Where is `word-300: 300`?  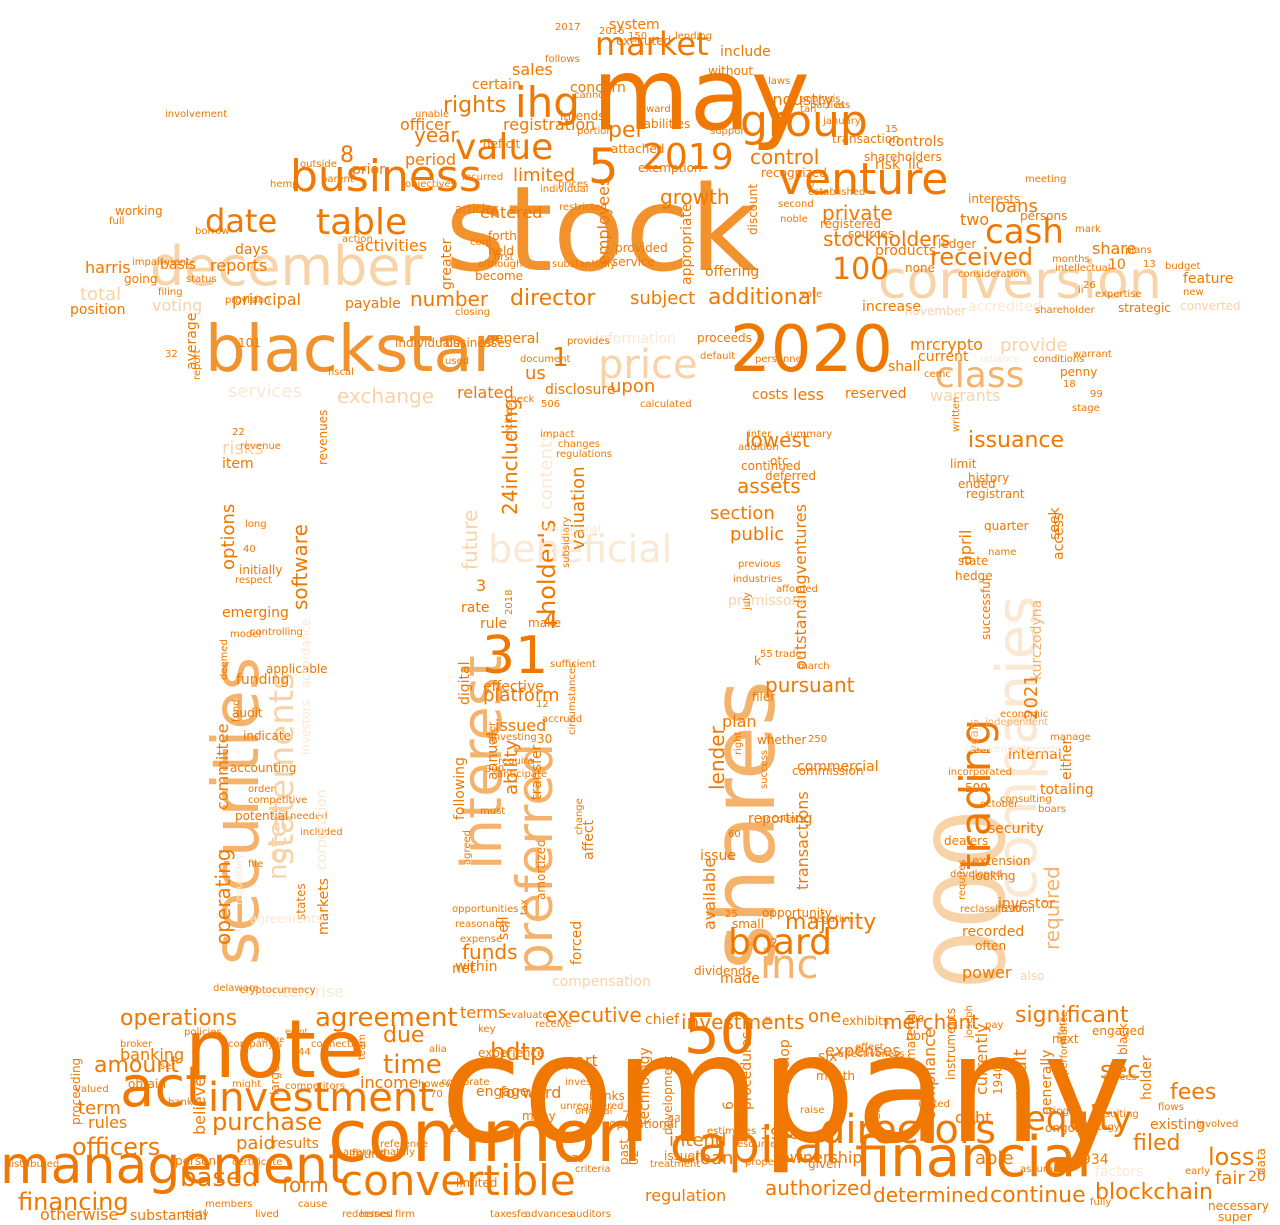 word-300: 300 is located at coordinates (495, 769).